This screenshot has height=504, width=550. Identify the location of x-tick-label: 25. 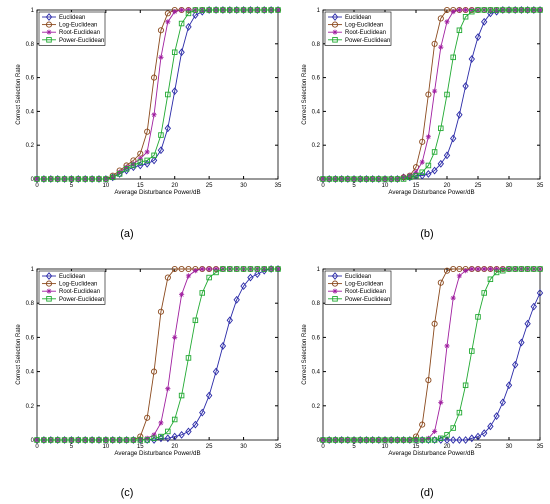
(209, 186).